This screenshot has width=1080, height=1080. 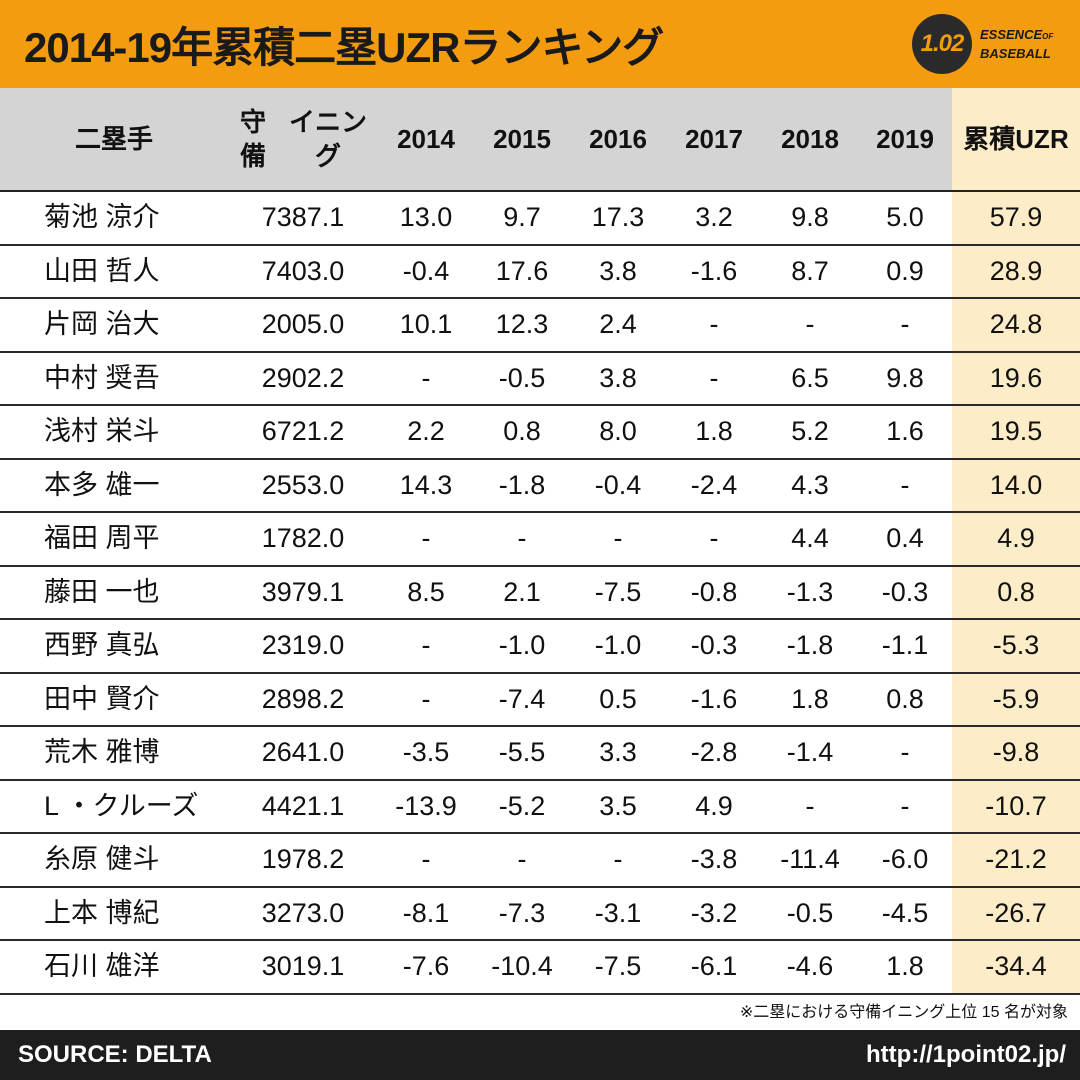 What do you see at coordinates (714, 484) in the screenshot?
I see `cell-y2017: -2.4` at bounding box center [714, 484].